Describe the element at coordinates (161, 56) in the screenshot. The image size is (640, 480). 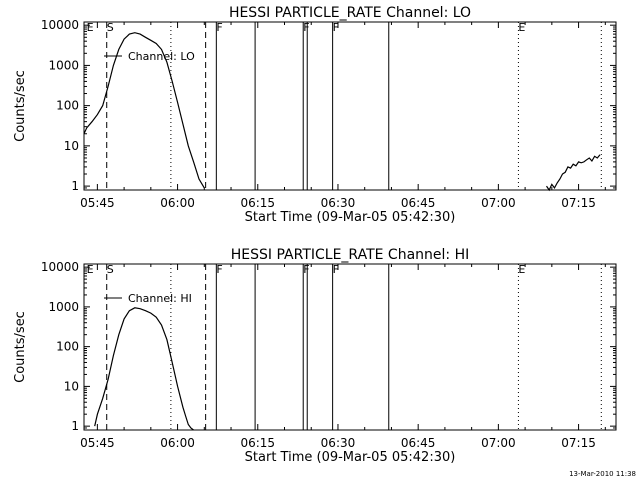
I see `legend-label: Channel: LO` at that location.